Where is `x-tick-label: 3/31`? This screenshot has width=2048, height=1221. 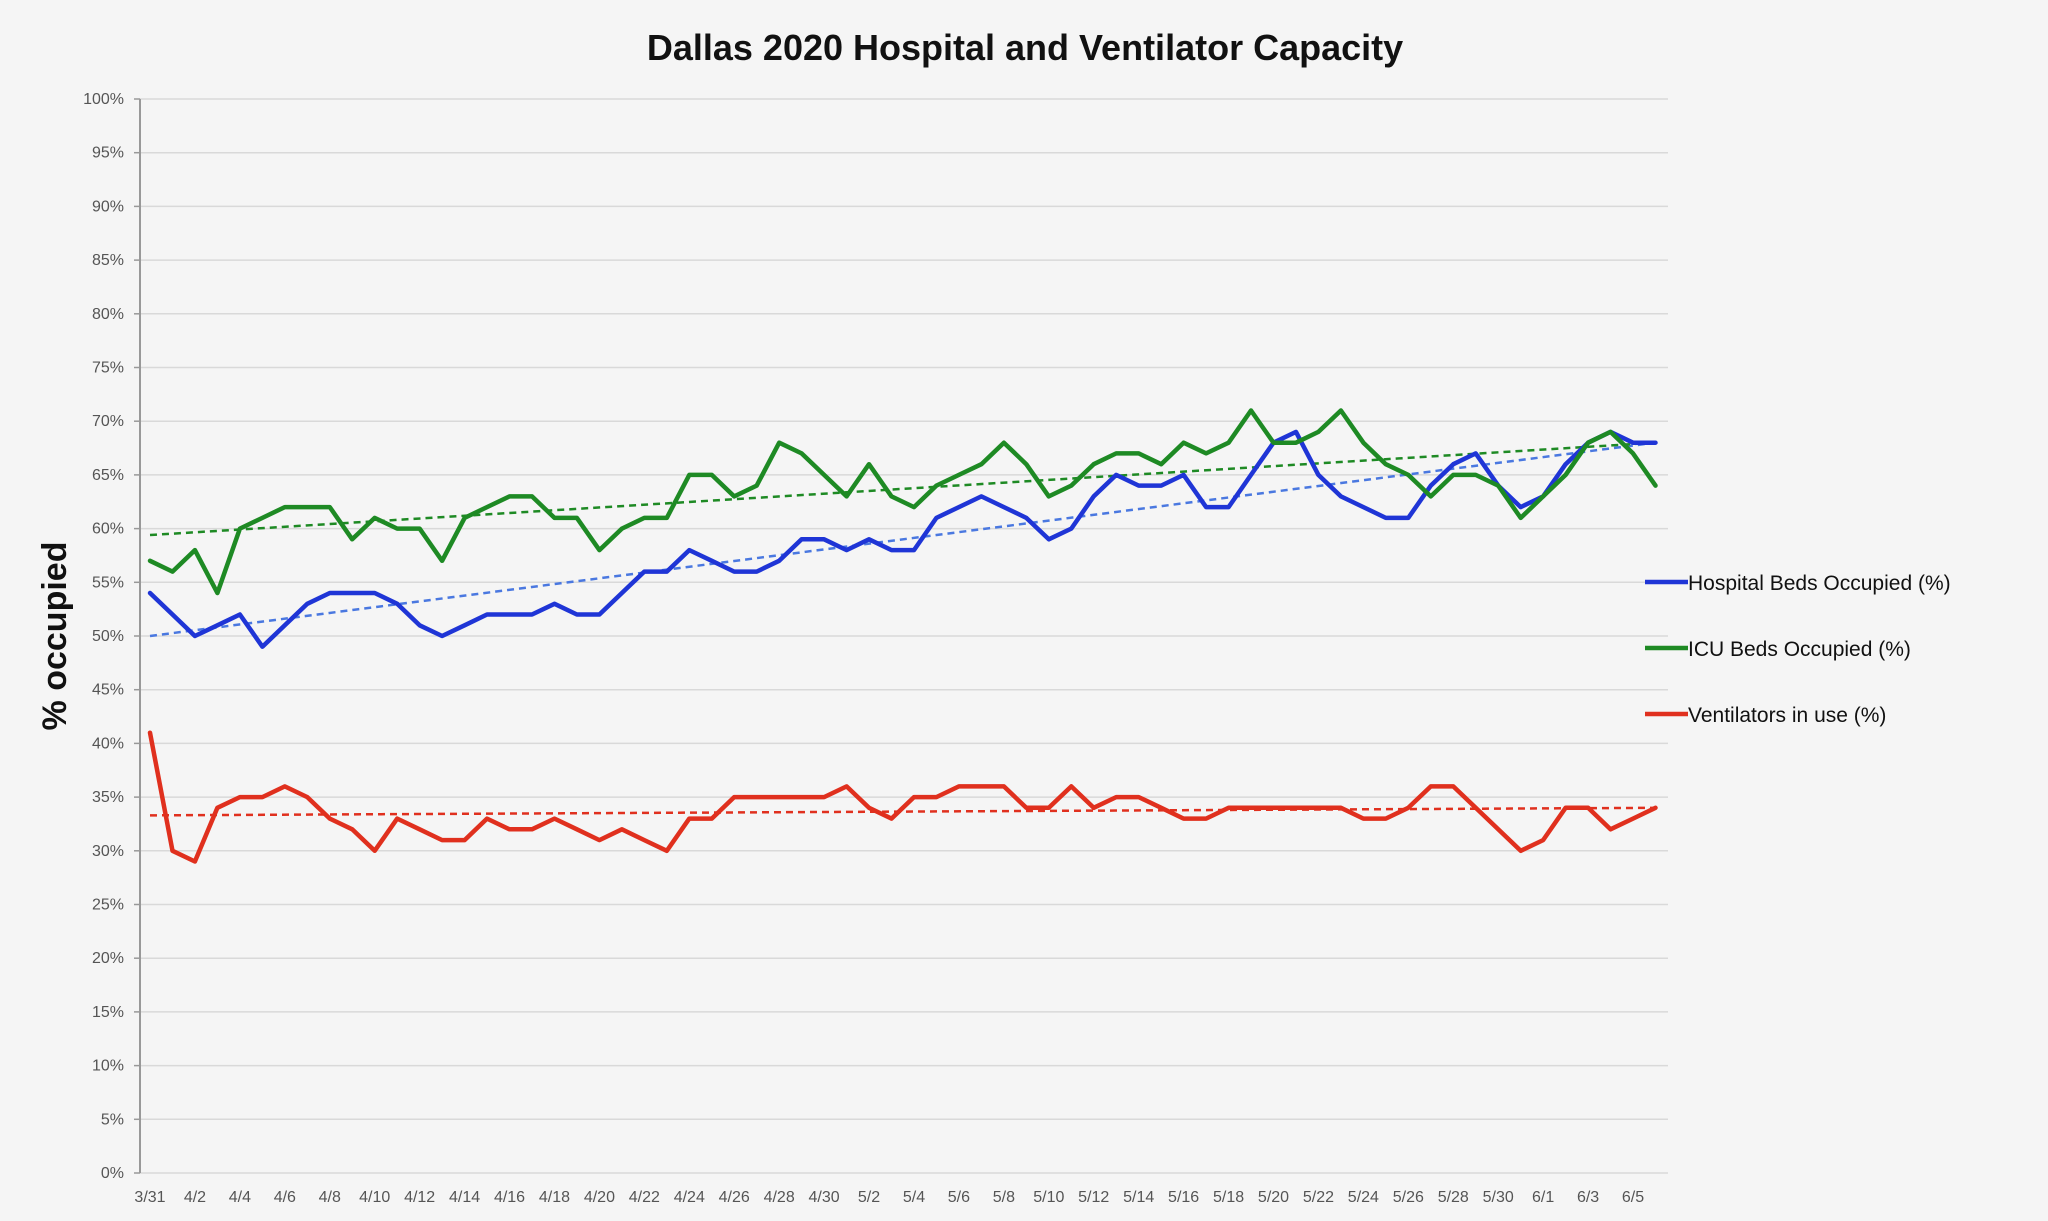 x-tick-label: 3/31 is located at coordinates (149, 1197).